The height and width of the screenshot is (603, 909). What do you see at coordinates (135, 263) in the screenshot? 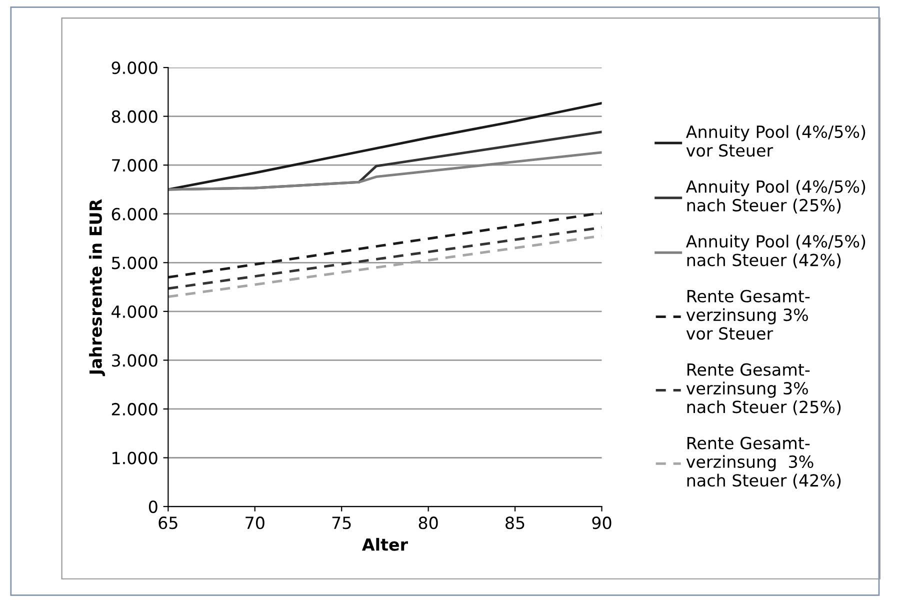
I see `y-tick-label: 5.000` at bounding box center [135, 263].